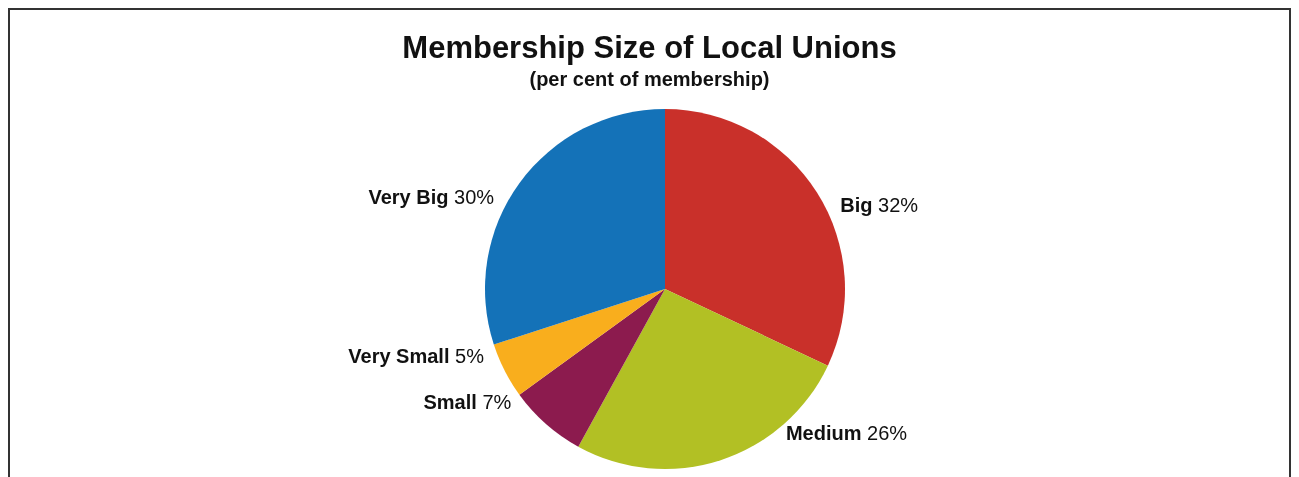 The width and height of the screenshot is (1299, 477). I want to click on slice-label: Very Big, so click(408, 197).